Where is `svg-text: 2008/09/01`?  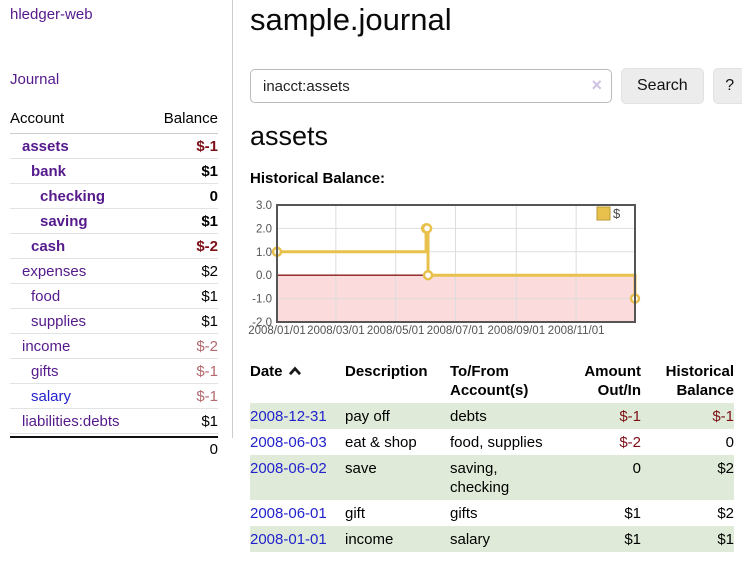
svg-text: 2008/09/01 is located at coordinates (517, 331).